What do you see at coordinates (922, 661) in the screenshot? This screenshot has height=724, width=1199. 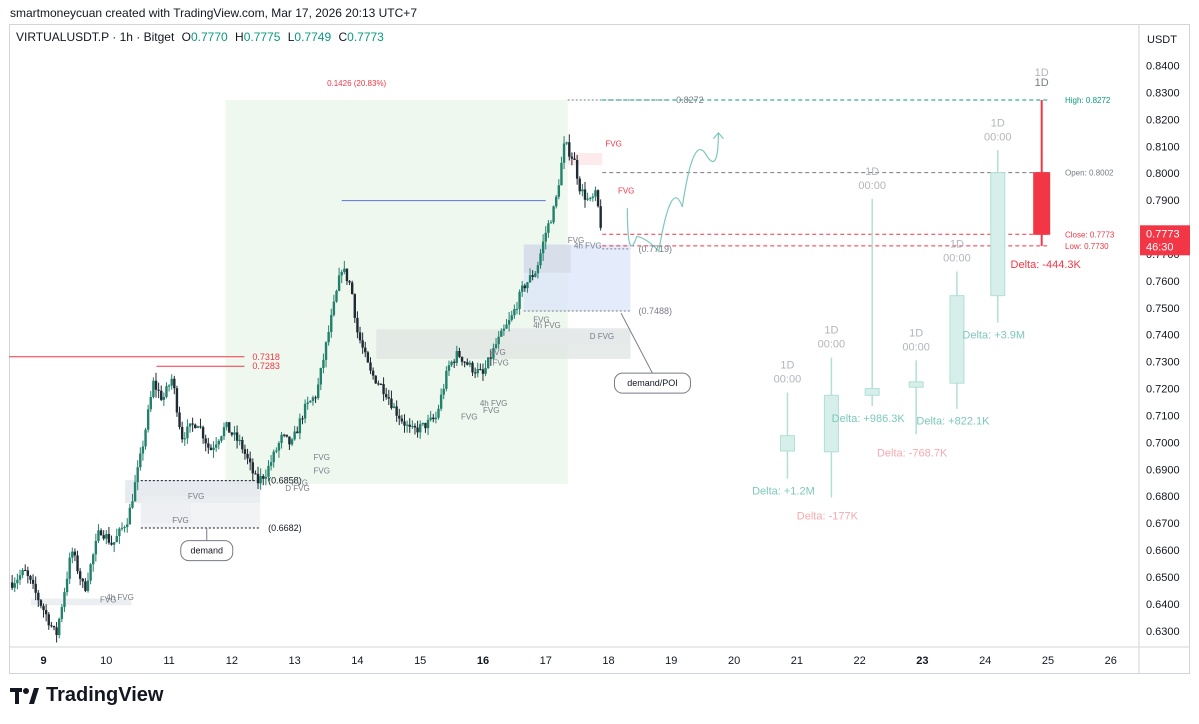 I see `x-tick-14: 23` at bounding box center [922, 661].